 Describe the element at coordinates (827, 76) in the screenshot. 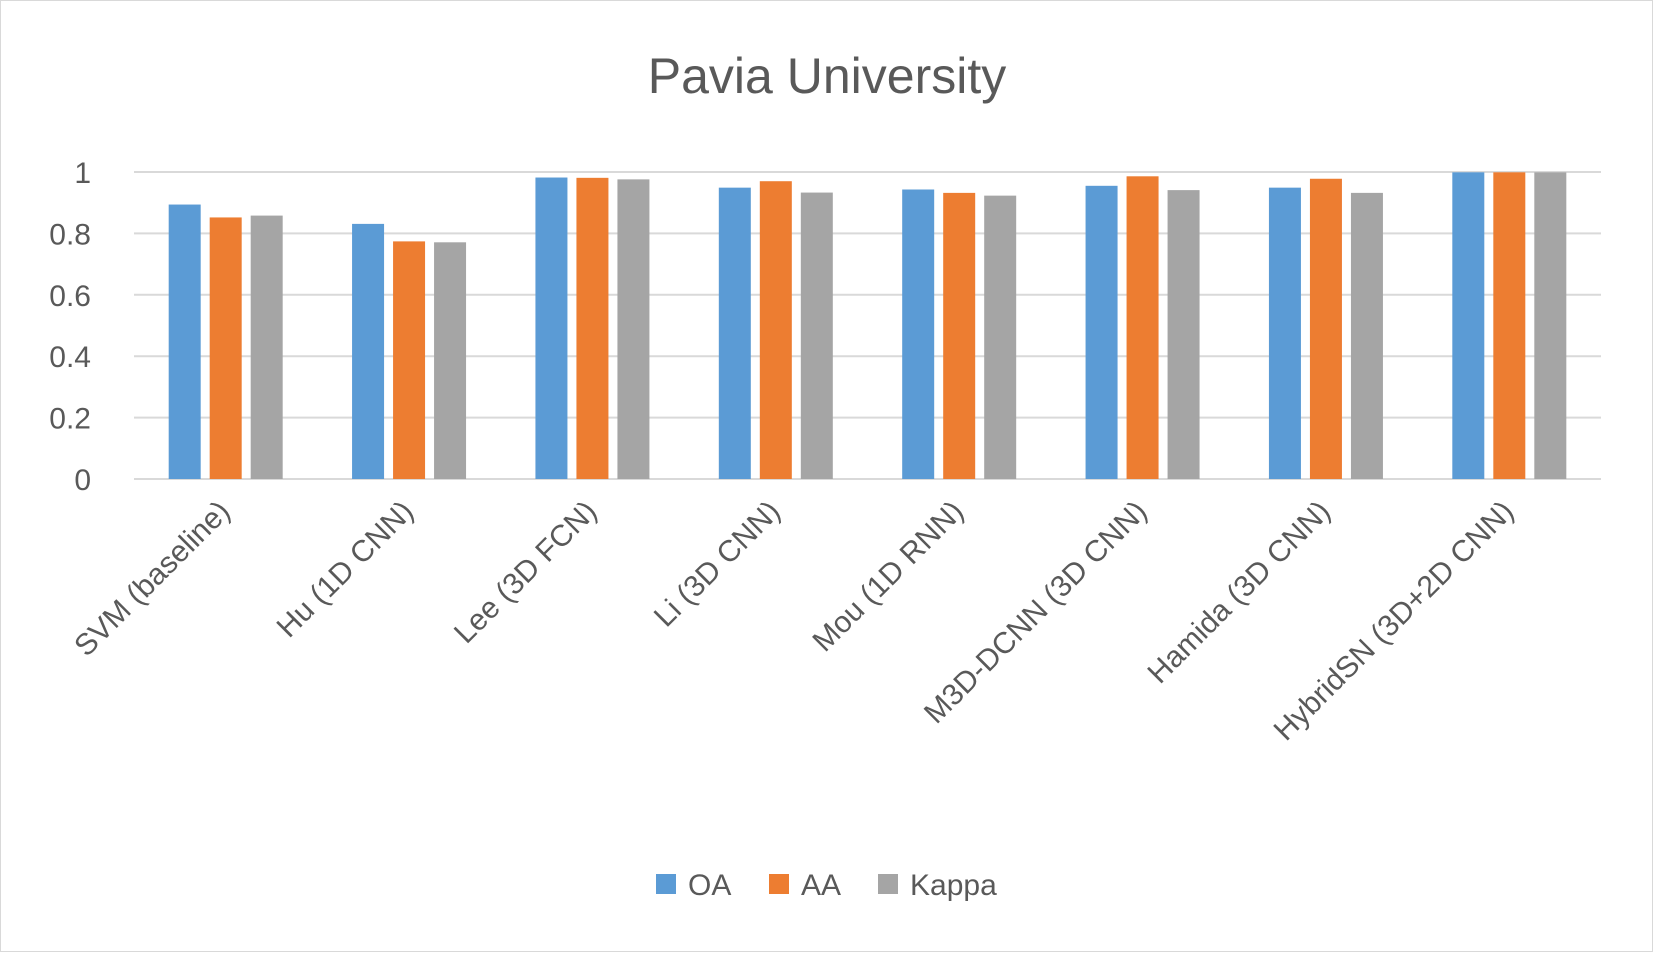

I see `chart-title: Pavia University` at that location.